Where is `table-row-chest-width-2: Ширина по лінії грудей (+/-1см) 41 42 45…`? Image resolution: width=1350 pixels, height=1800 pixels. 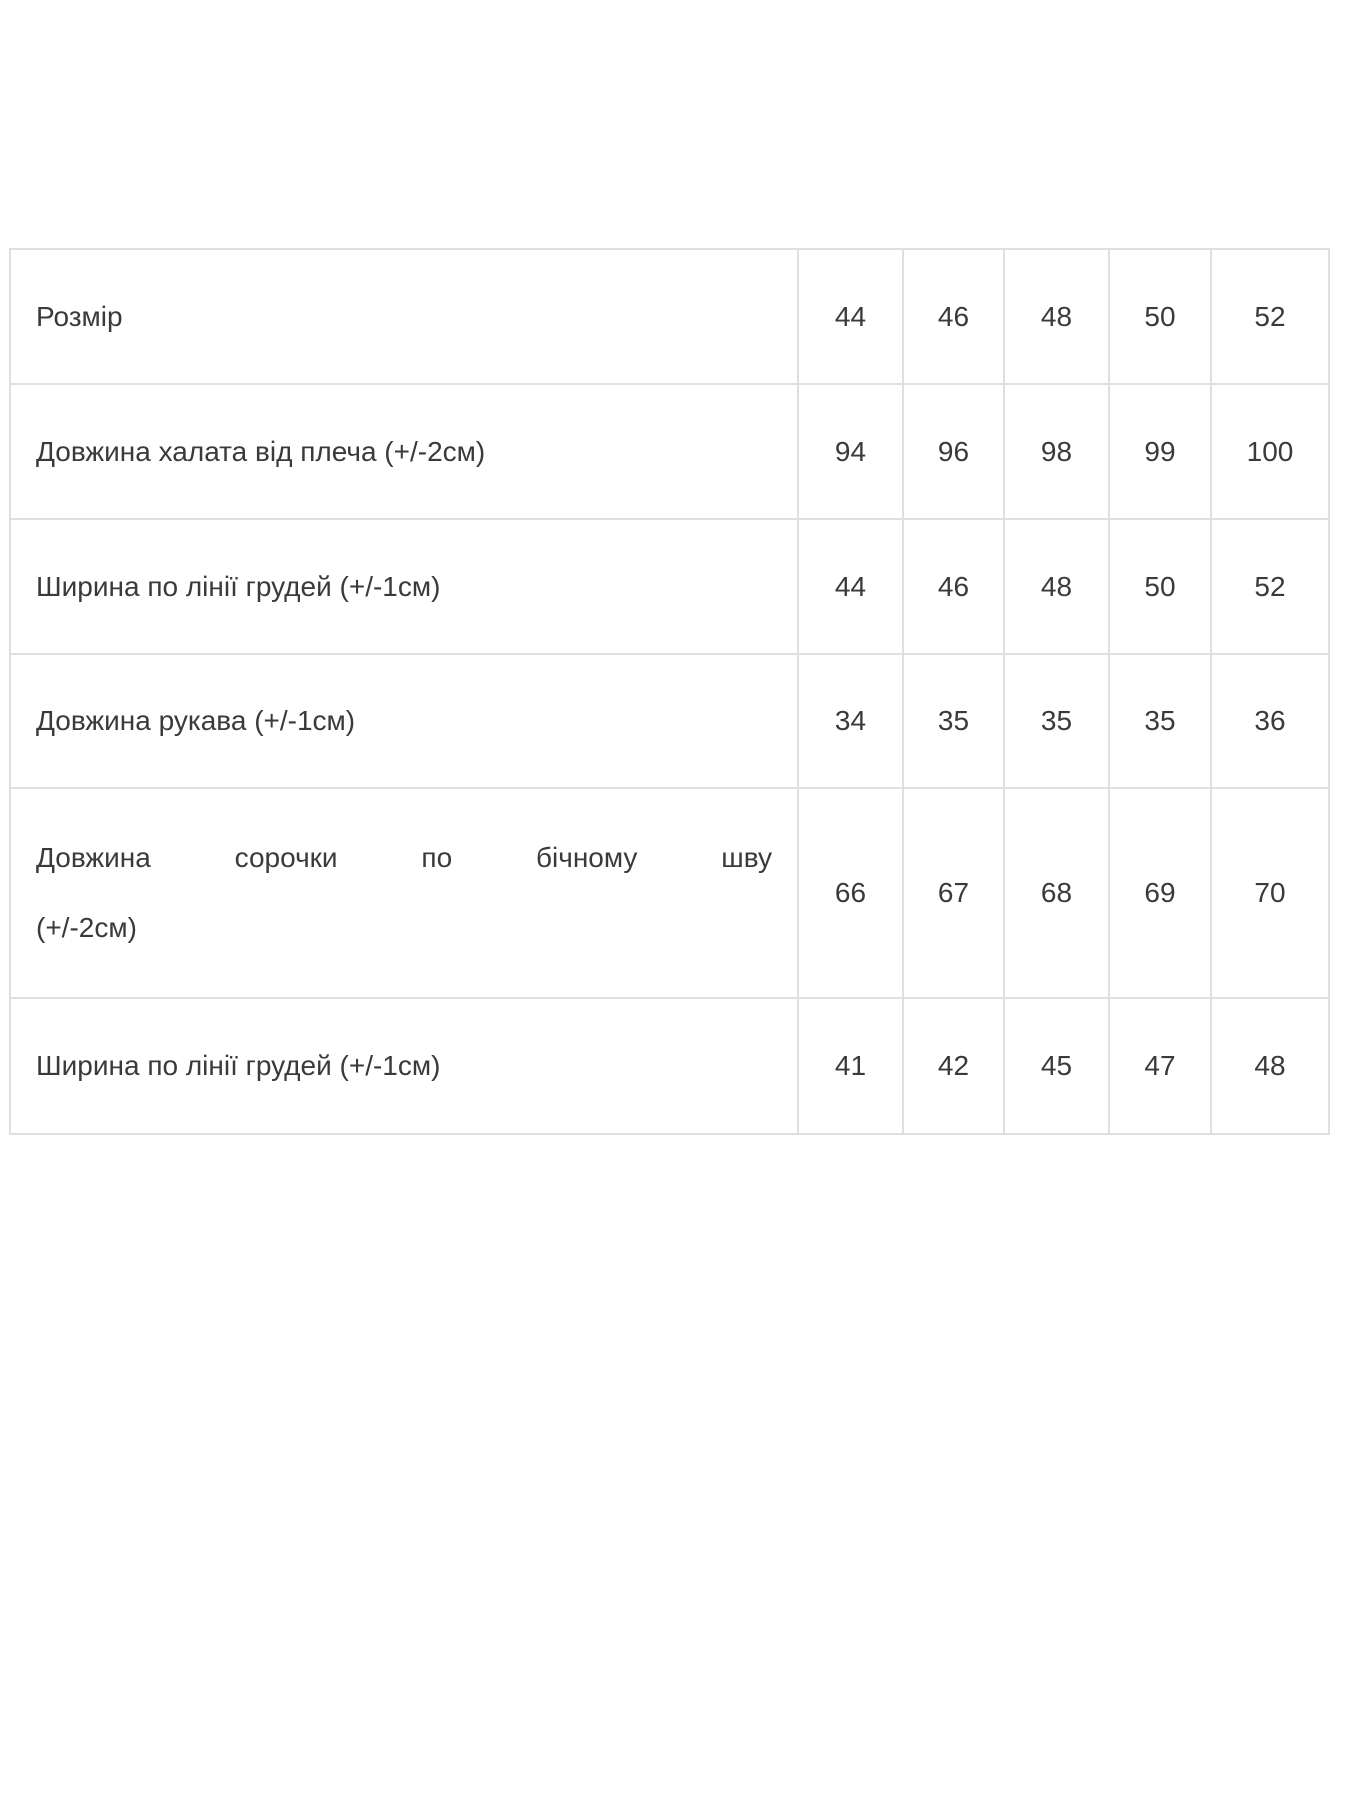
table-row-chest-width-2: Ширина по лінії грудей (+/-1см) 41 42 45… is located at coordinates (669, 1066).